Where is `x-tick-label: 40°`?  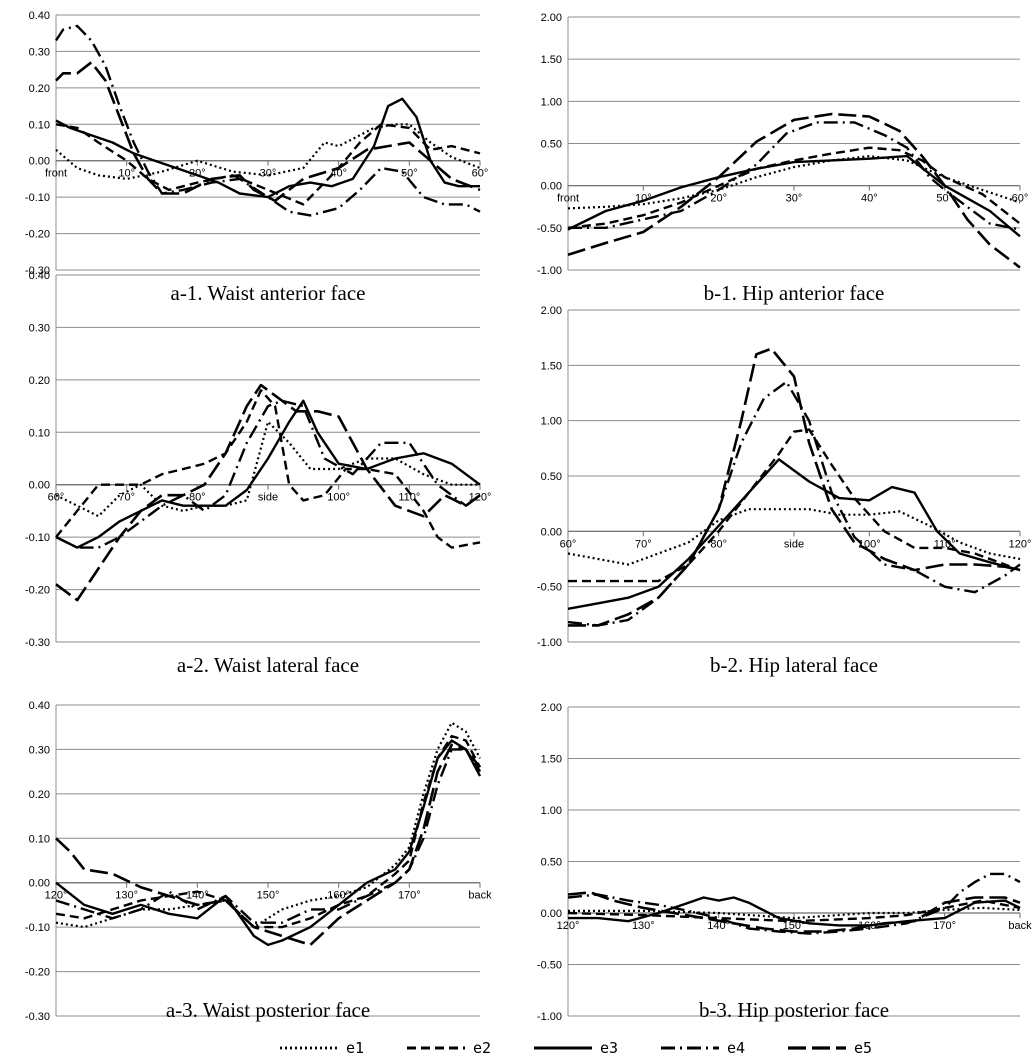
x-tick-label: 40° is located at coordinates (869, 199).